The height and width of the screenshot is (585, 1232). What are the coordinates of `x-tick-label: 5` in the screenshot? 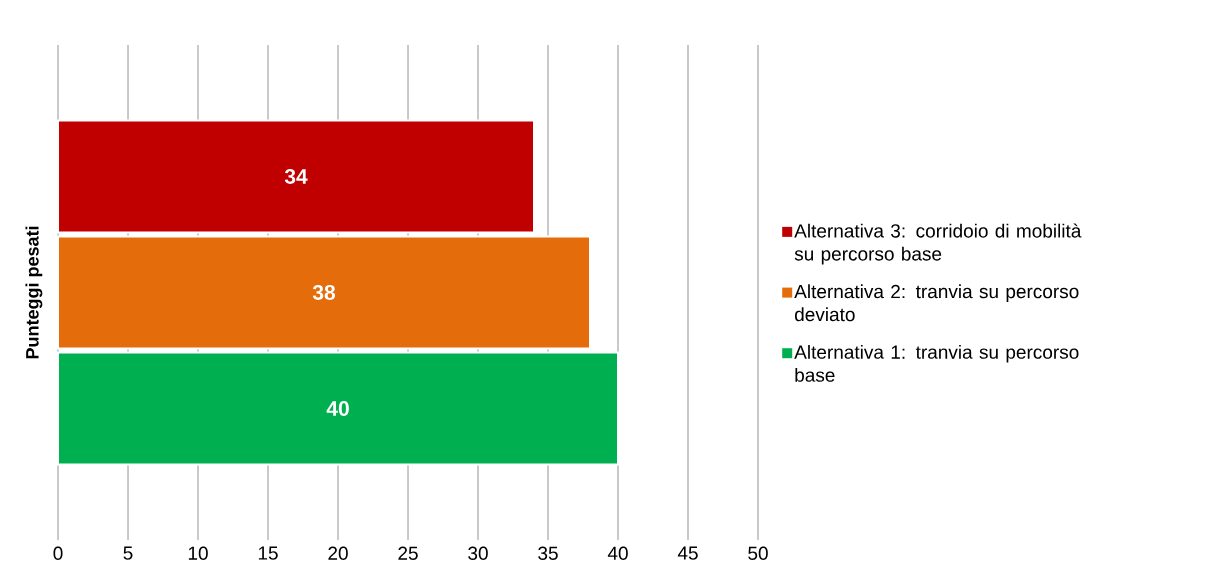 It's located at (128, 553).